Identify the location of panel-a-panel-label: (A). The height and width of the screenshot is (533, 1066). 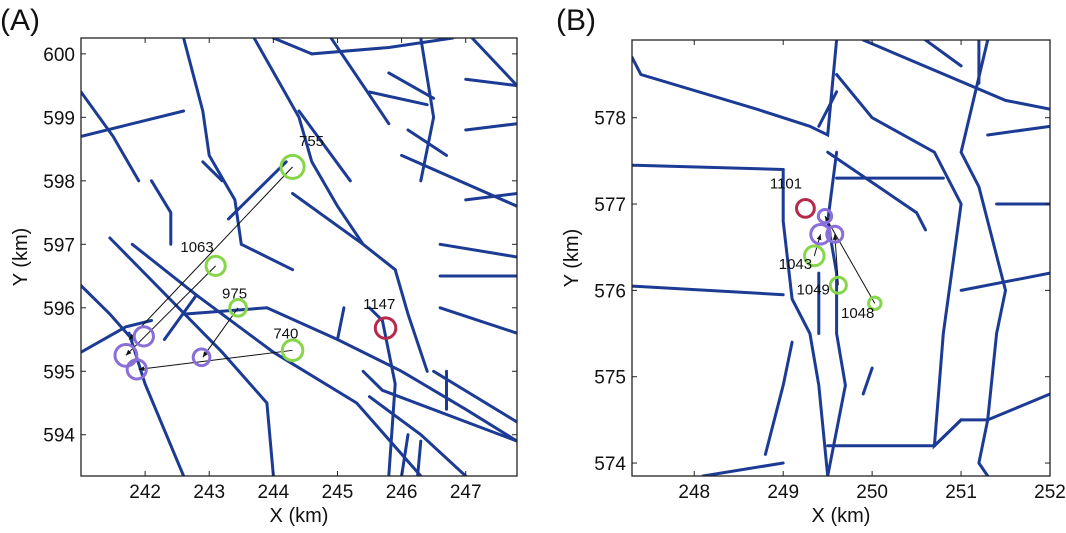
(20, 20).